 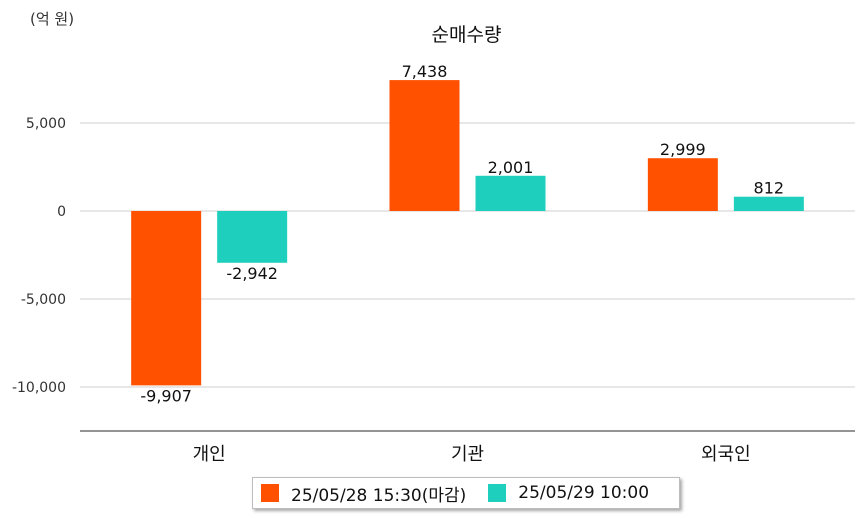 I want to click on data-label: -2,942, so click(x=252, y=273).